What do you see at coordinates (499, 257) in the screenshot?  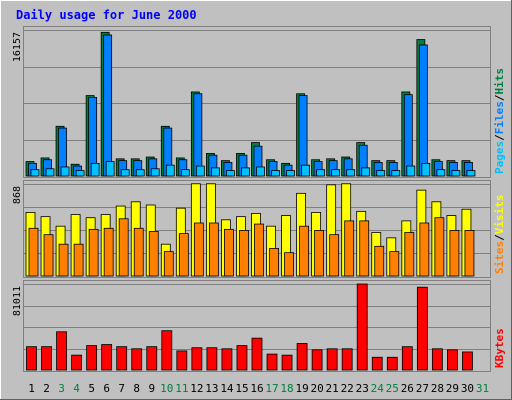 I see `legend-entry: Sites` at bounding box center [499, 257].